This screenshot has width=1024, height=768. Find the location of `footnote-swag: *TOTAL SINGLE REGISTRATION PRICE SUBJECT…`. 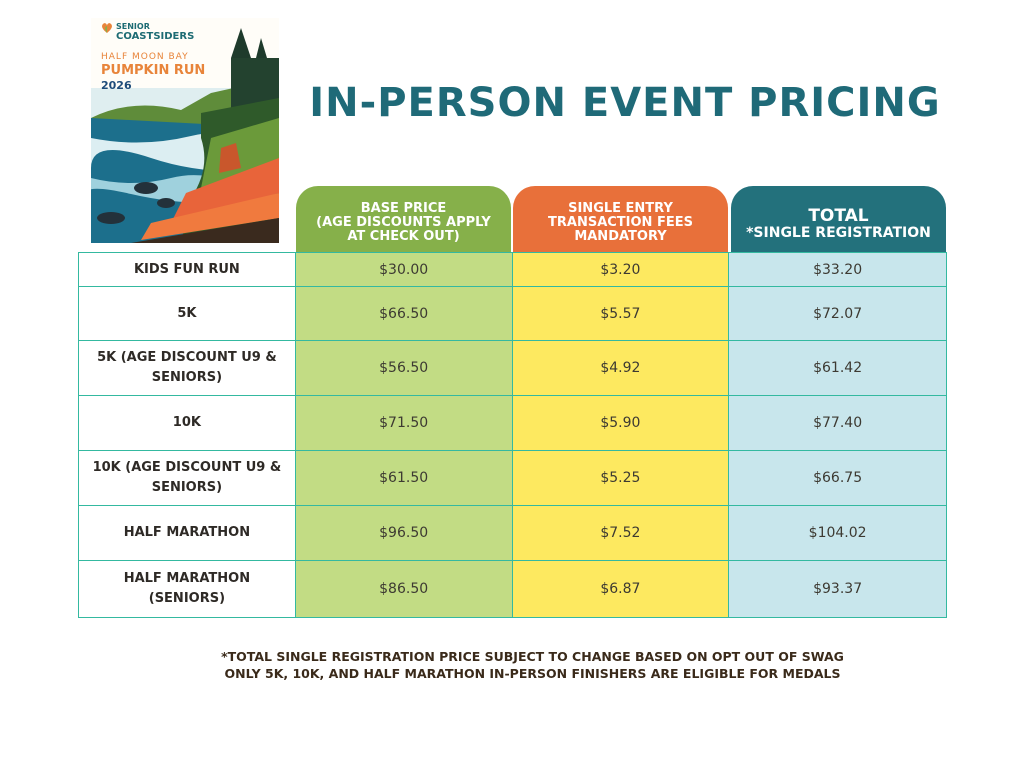

footnote-swag: *TOTAL SINGLE REGISTRATION PRICE SUBJECT… is located at coordinates (532, 656).